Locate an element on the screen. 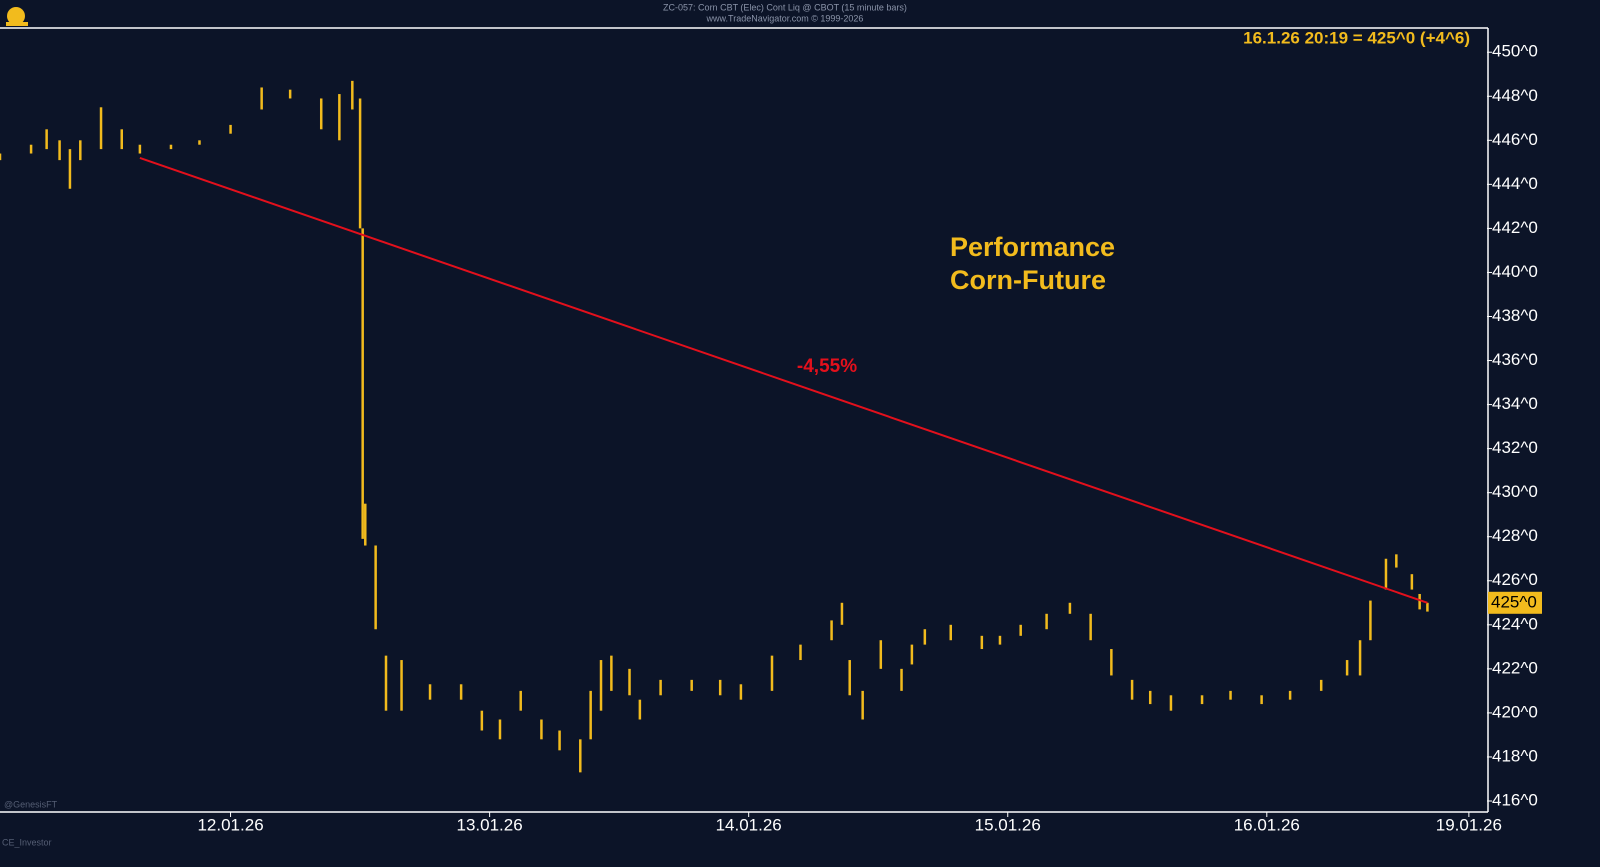 The width and height of the screenshot is (1600, 867). y-tick-label: 448^0 is located at coordinates (1515, 95).